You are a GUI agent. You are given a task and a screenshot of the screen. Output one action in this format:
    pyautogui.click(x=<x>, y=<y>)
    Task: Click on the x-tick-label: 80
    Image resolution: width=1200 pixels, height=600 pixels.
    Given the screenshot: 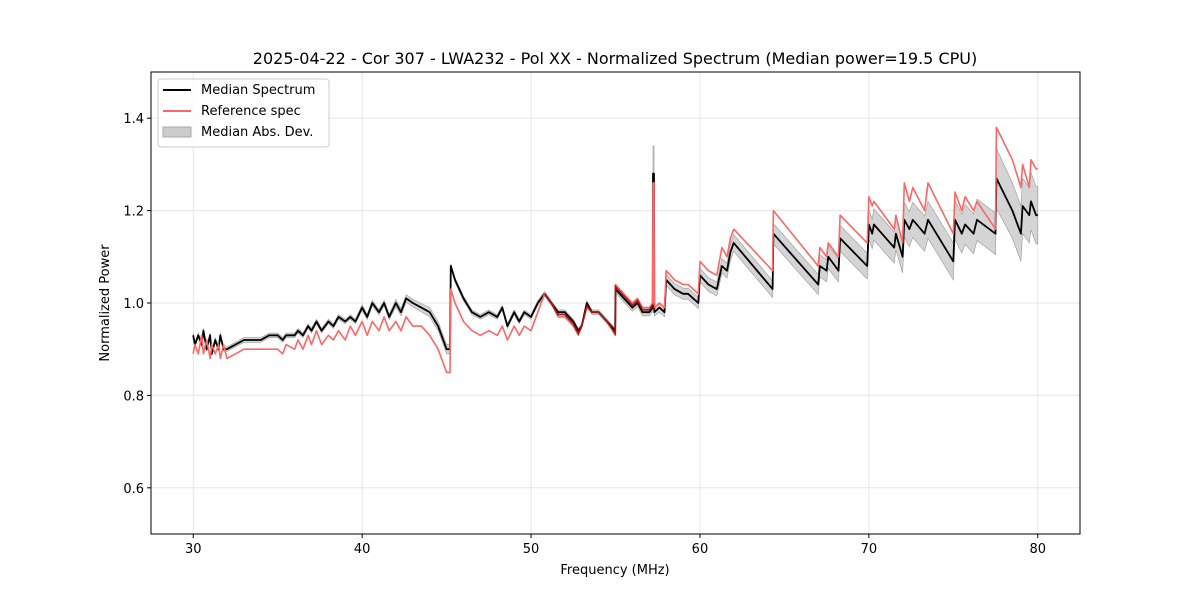 What is the action you would take?
    pyautogui.click(x=1037, y=549)
    